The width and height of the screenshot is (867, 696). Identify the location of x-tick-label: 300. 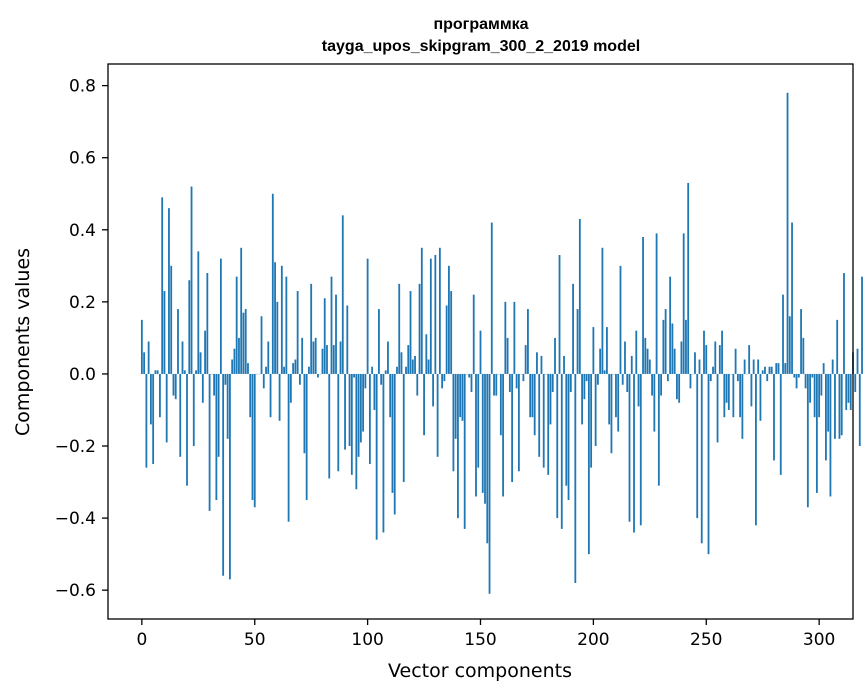
(819, 640).